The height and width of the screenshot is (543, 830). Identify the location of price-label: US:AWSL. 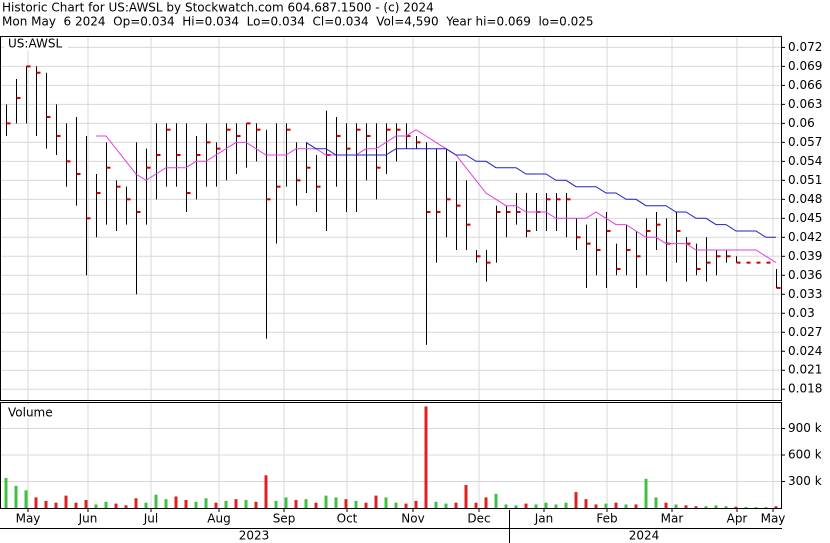
(35, 44).